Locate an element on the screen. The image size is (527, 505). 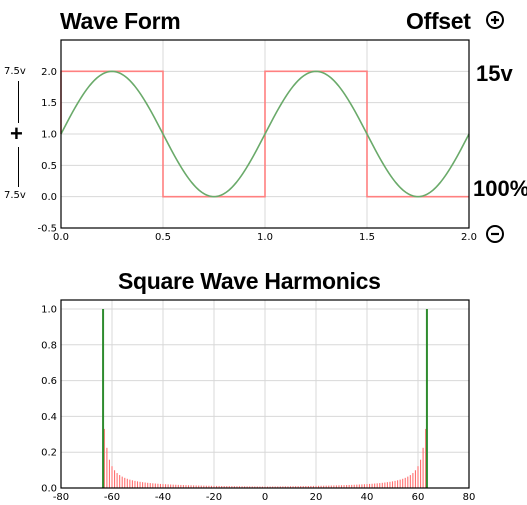
waveform-x-tick-label: 2.0 is located at coordinates (469, 237).